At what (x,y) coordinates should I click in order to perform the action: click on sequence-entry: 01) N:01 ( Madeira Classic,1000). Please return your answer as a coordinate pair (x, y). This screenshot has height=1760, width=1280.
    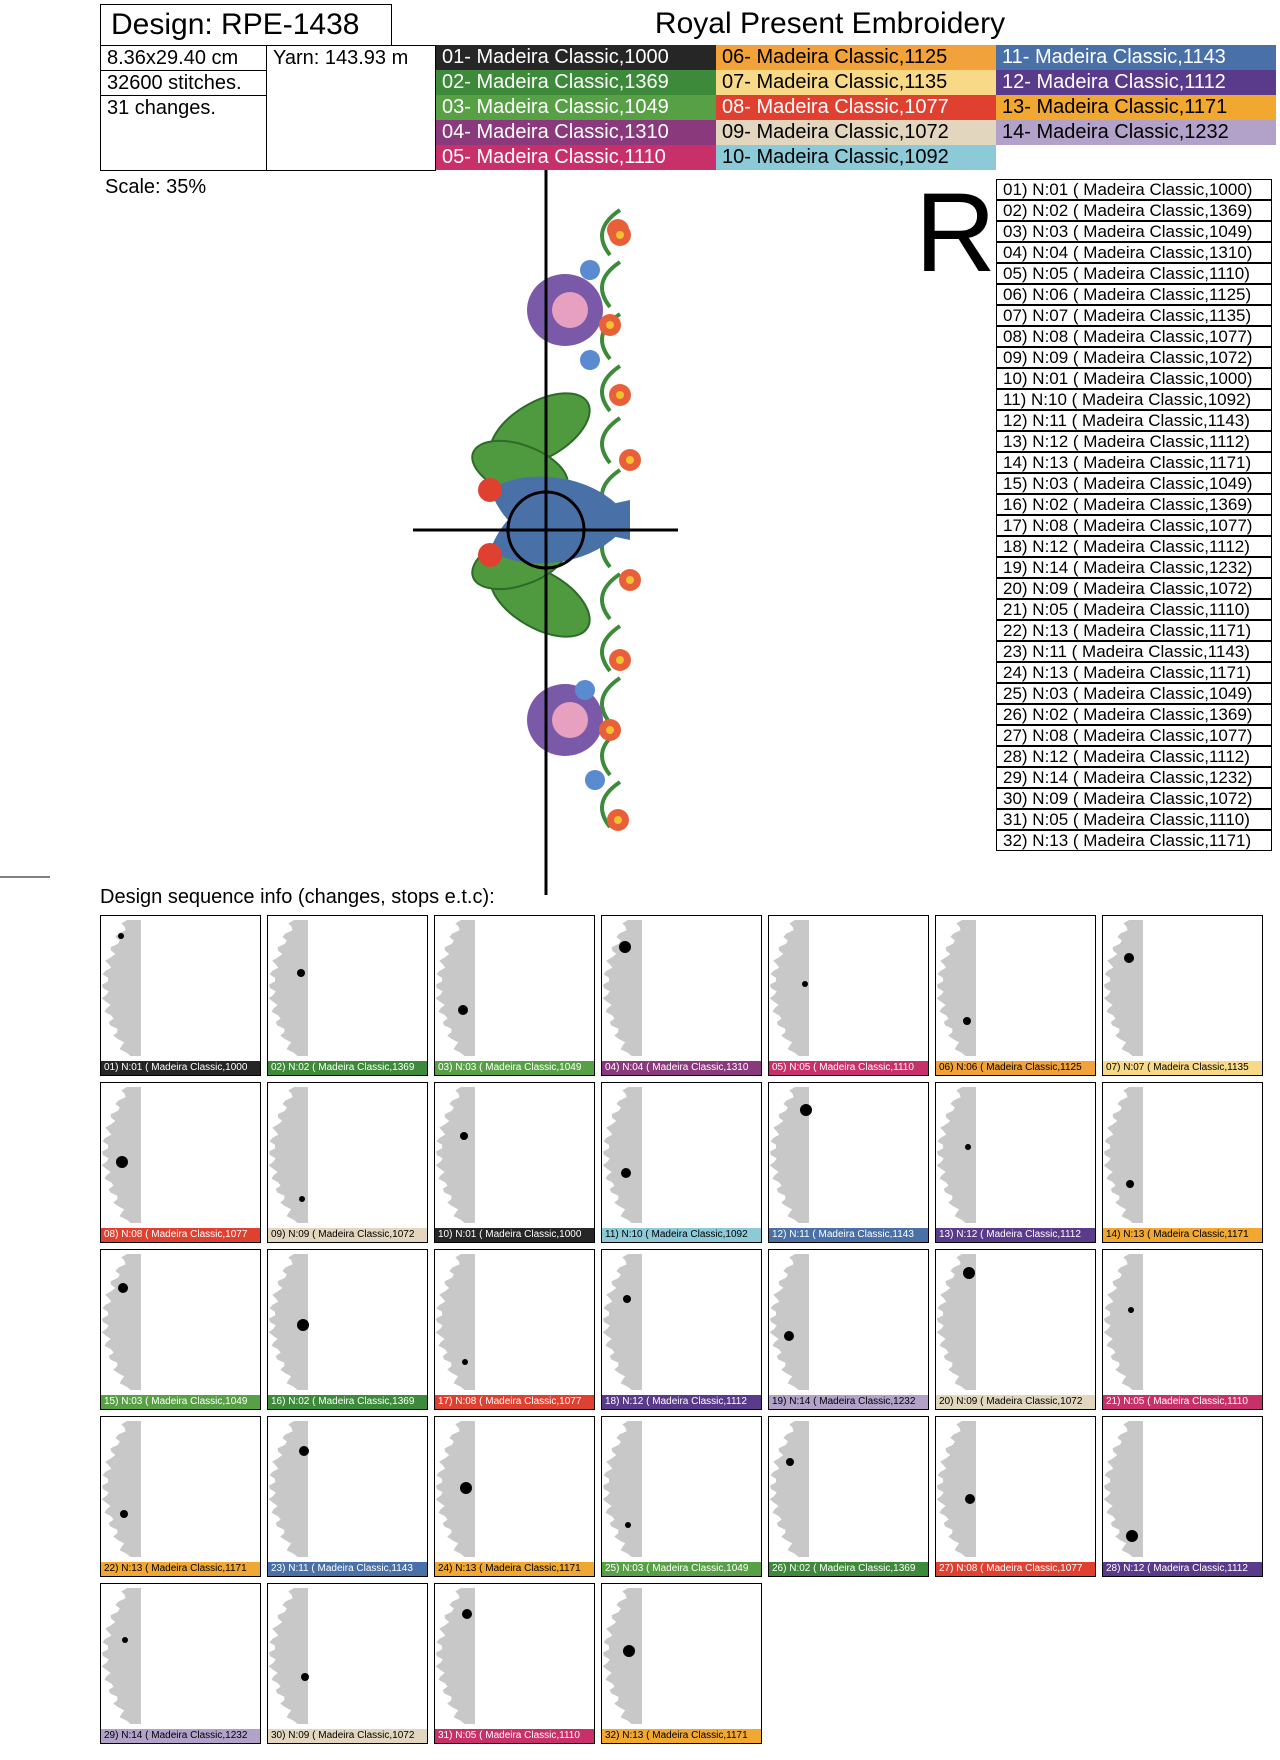
    Looking at the image, I should click on (1134, 189).